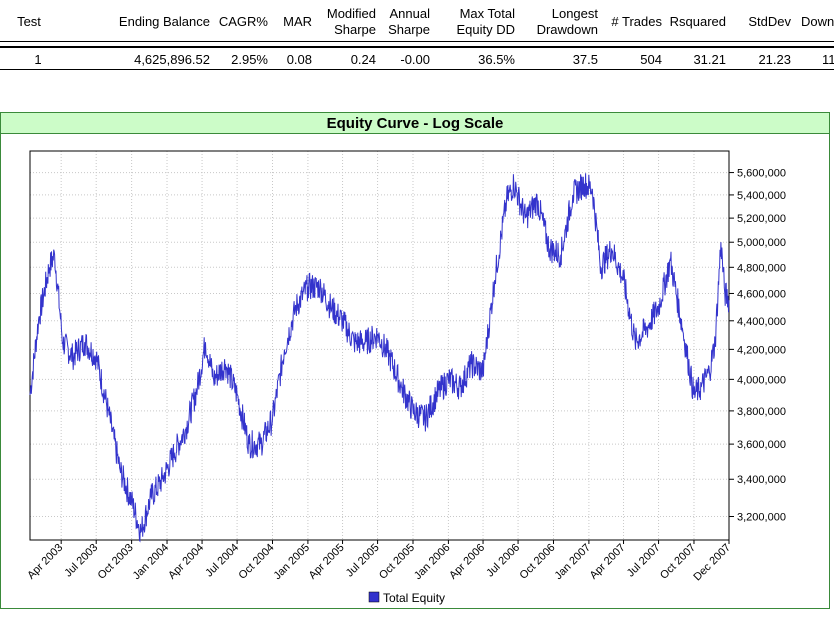 The height and width of the screenshot is (621, 834). Describe the element at coordinates (172, 59) in the screenshot. I see `table-cell-ending-balance: 4,625,896.52` at that location.